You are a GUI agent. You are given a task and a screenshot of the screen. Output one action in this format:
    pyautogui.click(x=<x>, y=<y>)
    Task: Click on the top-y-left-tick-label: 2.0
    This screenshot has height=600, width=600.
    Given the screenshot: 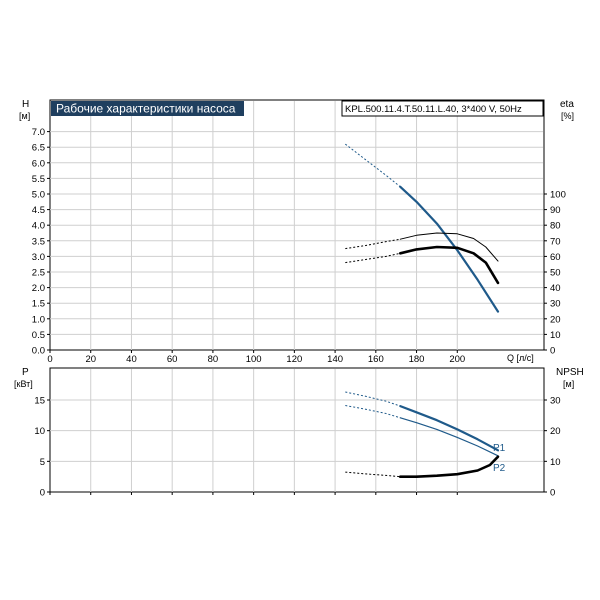 What is the action you would take?
    pyautogui.click(x=38, y=288)
    